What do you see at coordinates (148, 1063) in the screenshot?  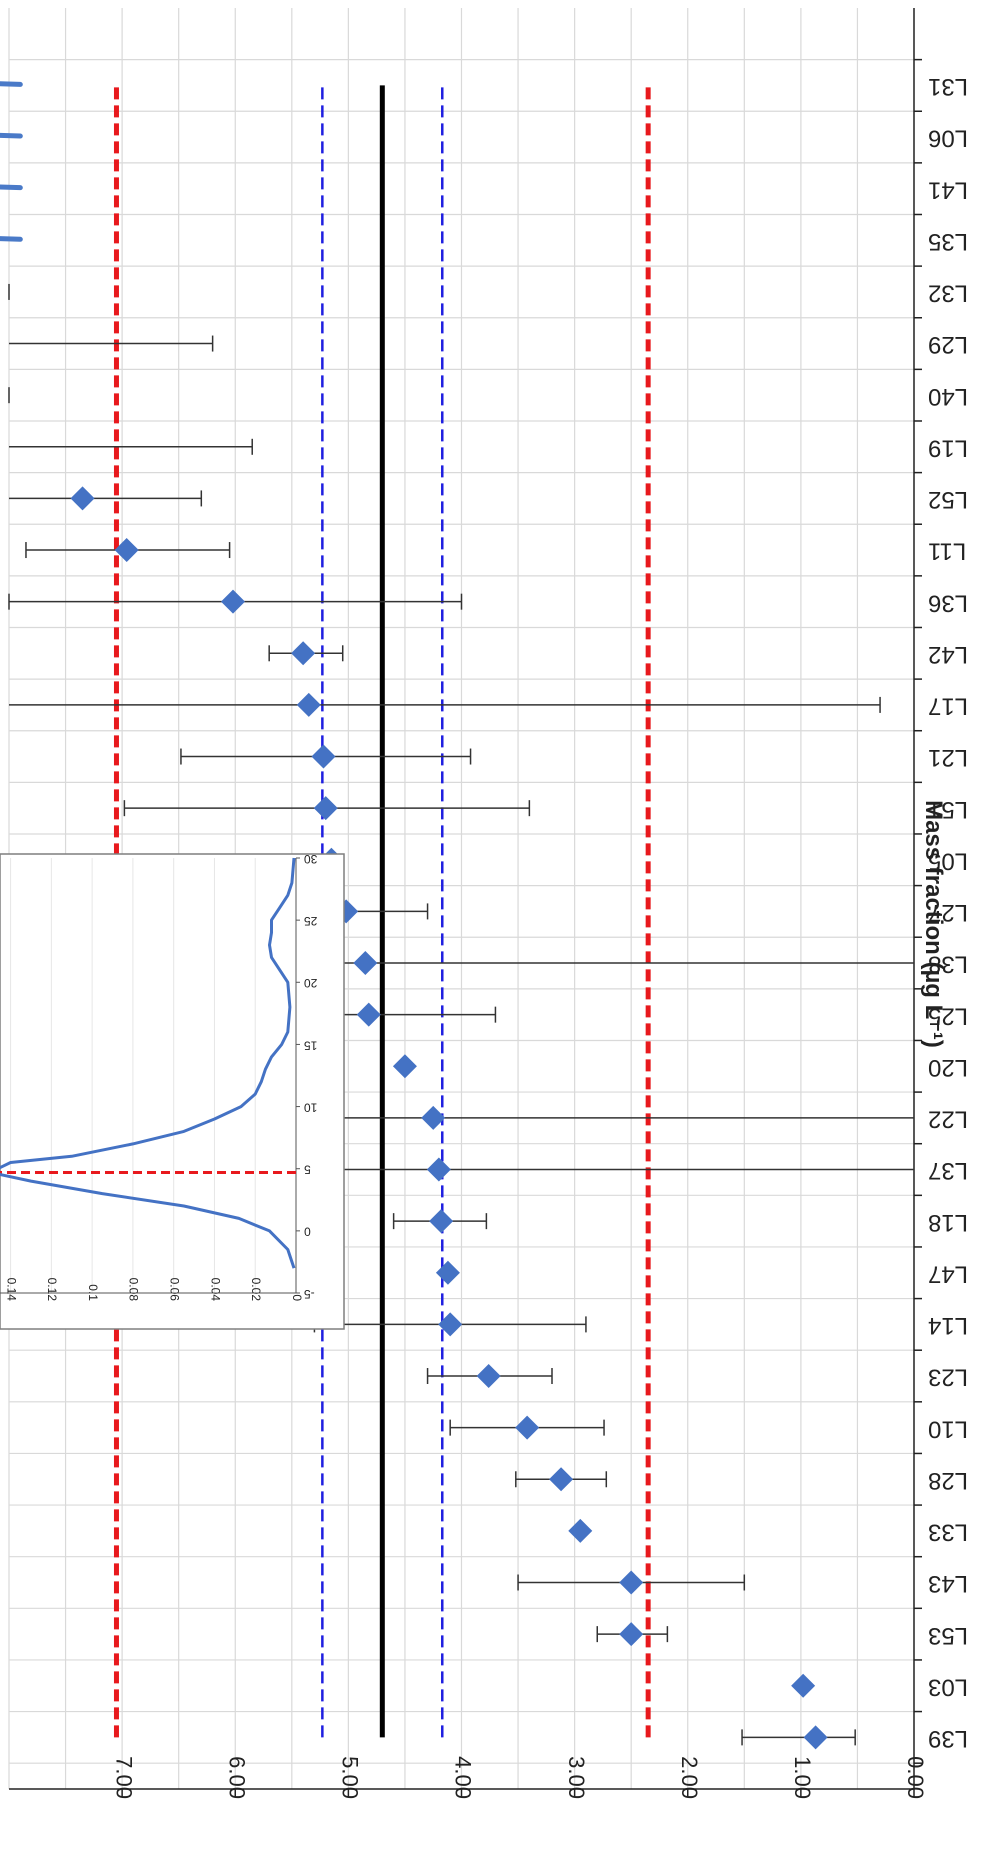 I see `inset-density-curve` at bounding box center [148, 1063].